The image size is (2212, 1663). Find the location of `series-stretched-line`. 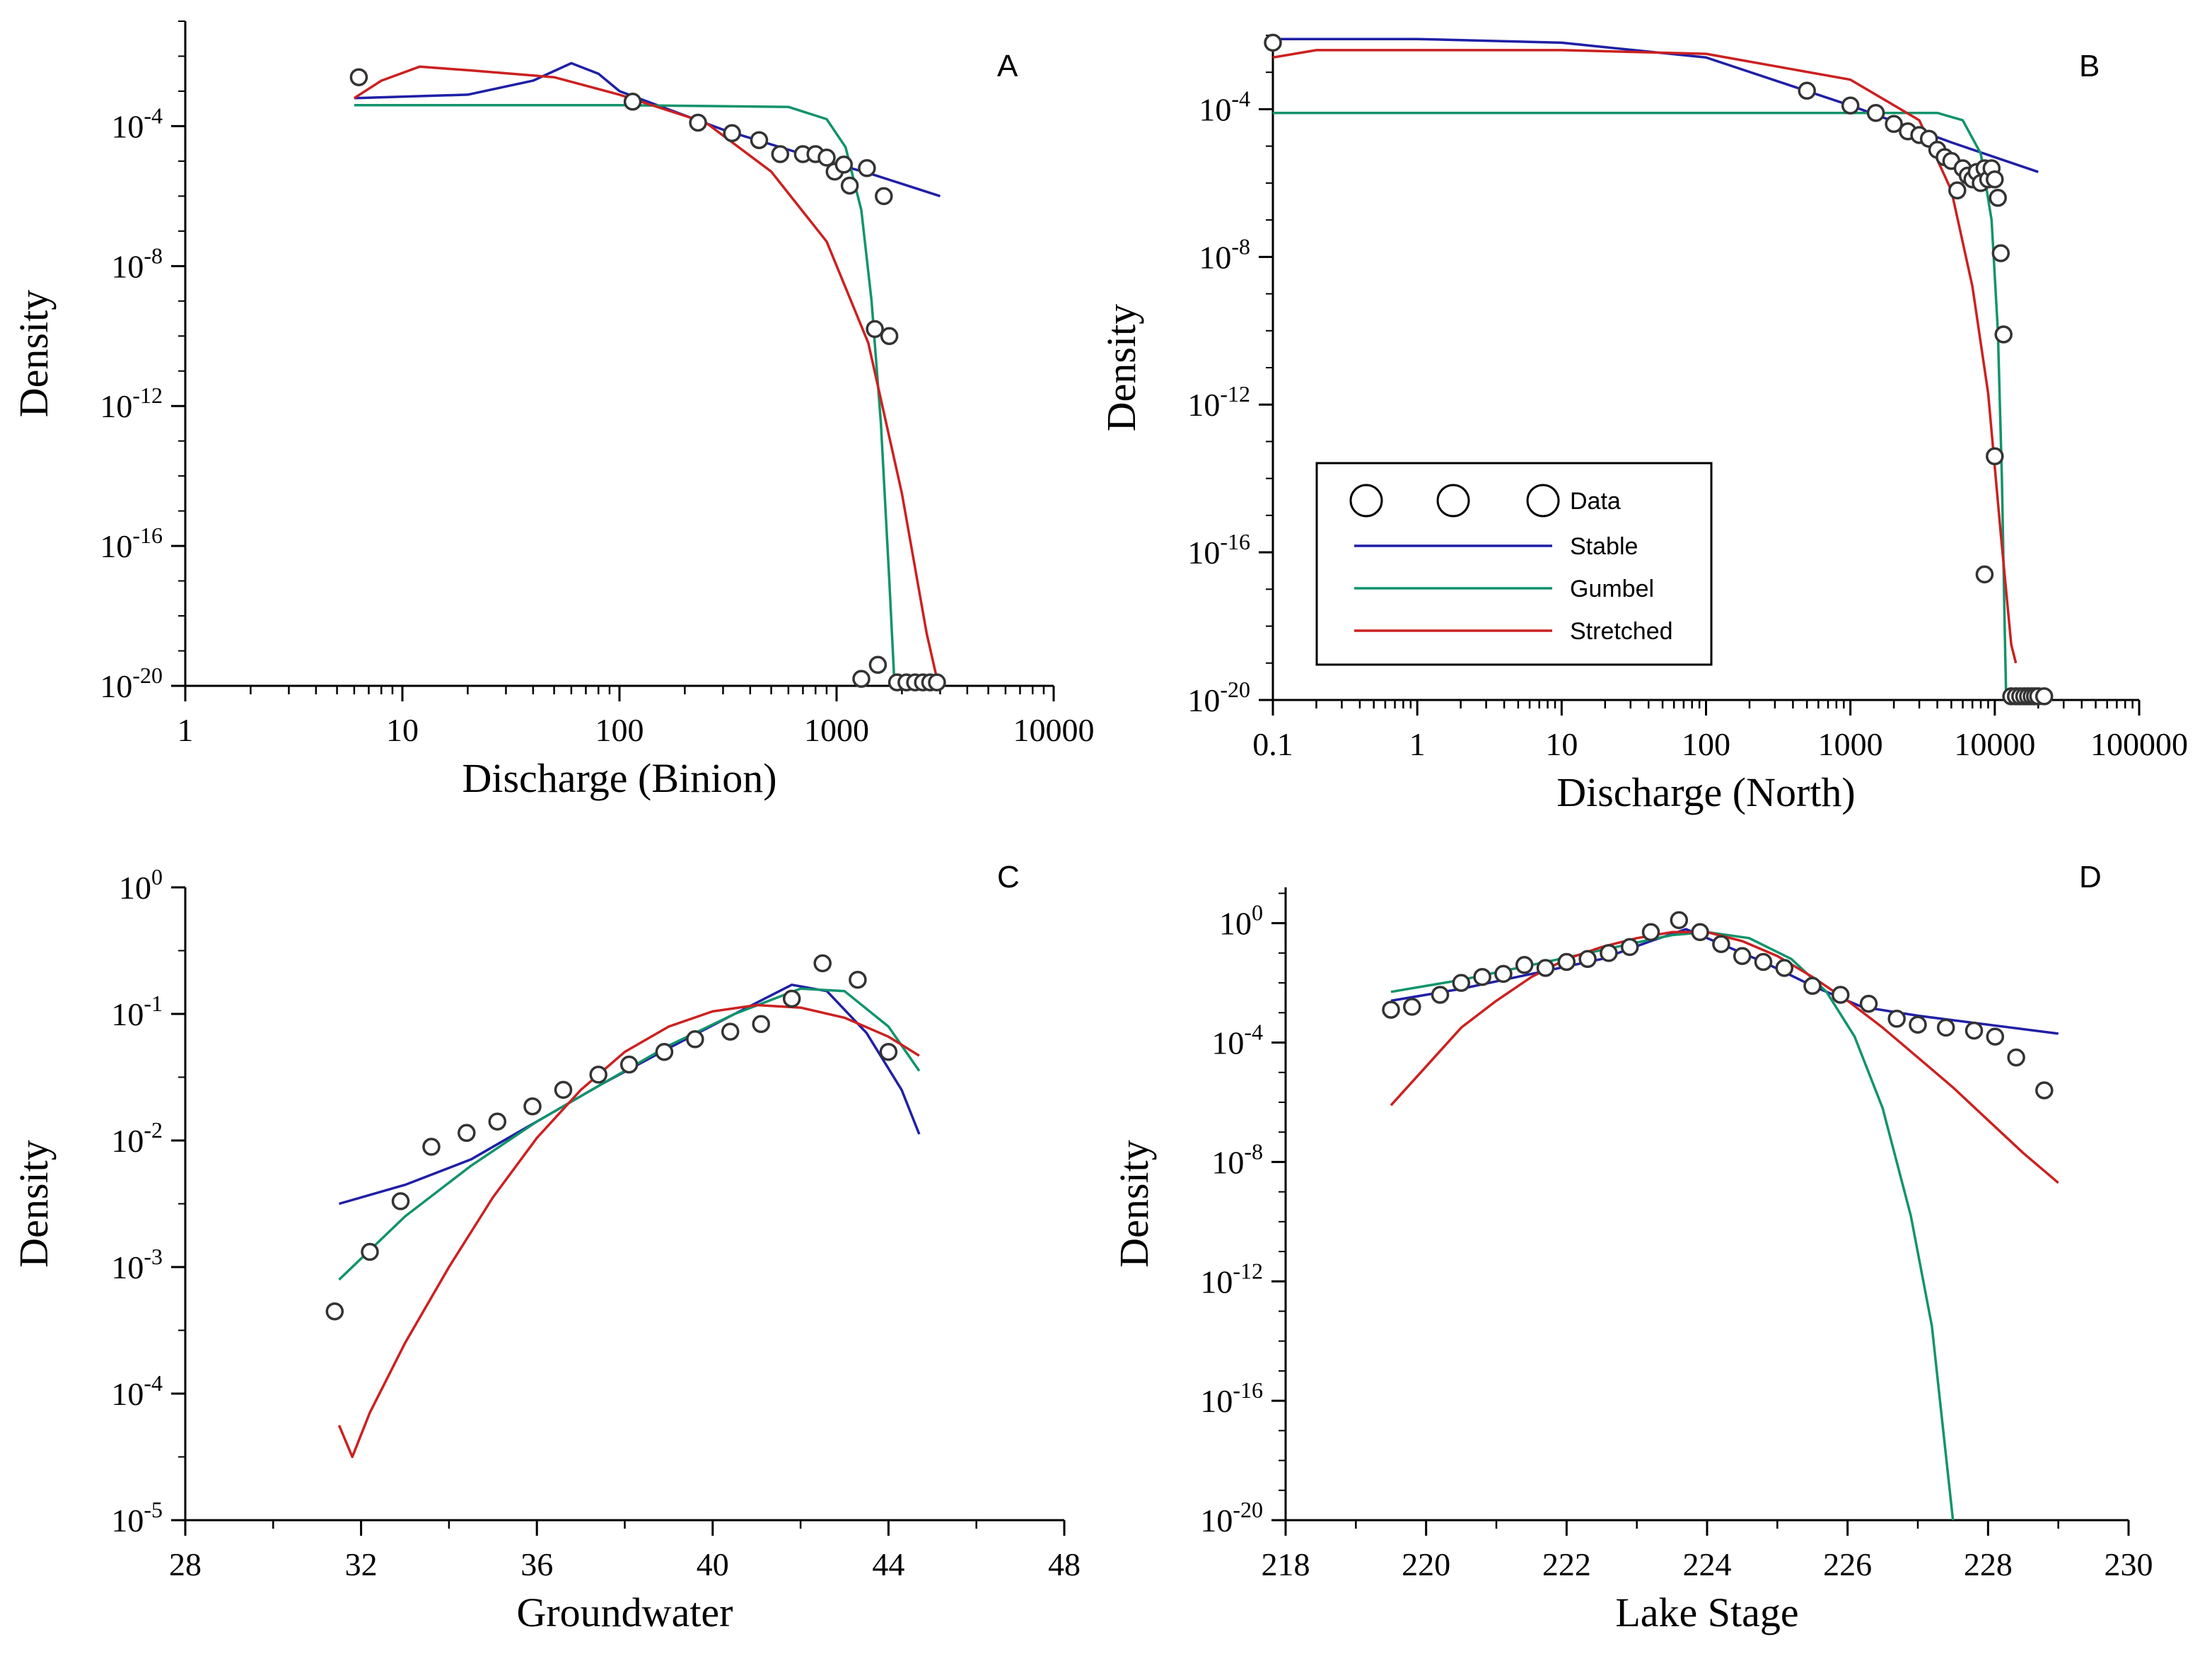

series-stretched-line is located at coordinates (1645, 356).